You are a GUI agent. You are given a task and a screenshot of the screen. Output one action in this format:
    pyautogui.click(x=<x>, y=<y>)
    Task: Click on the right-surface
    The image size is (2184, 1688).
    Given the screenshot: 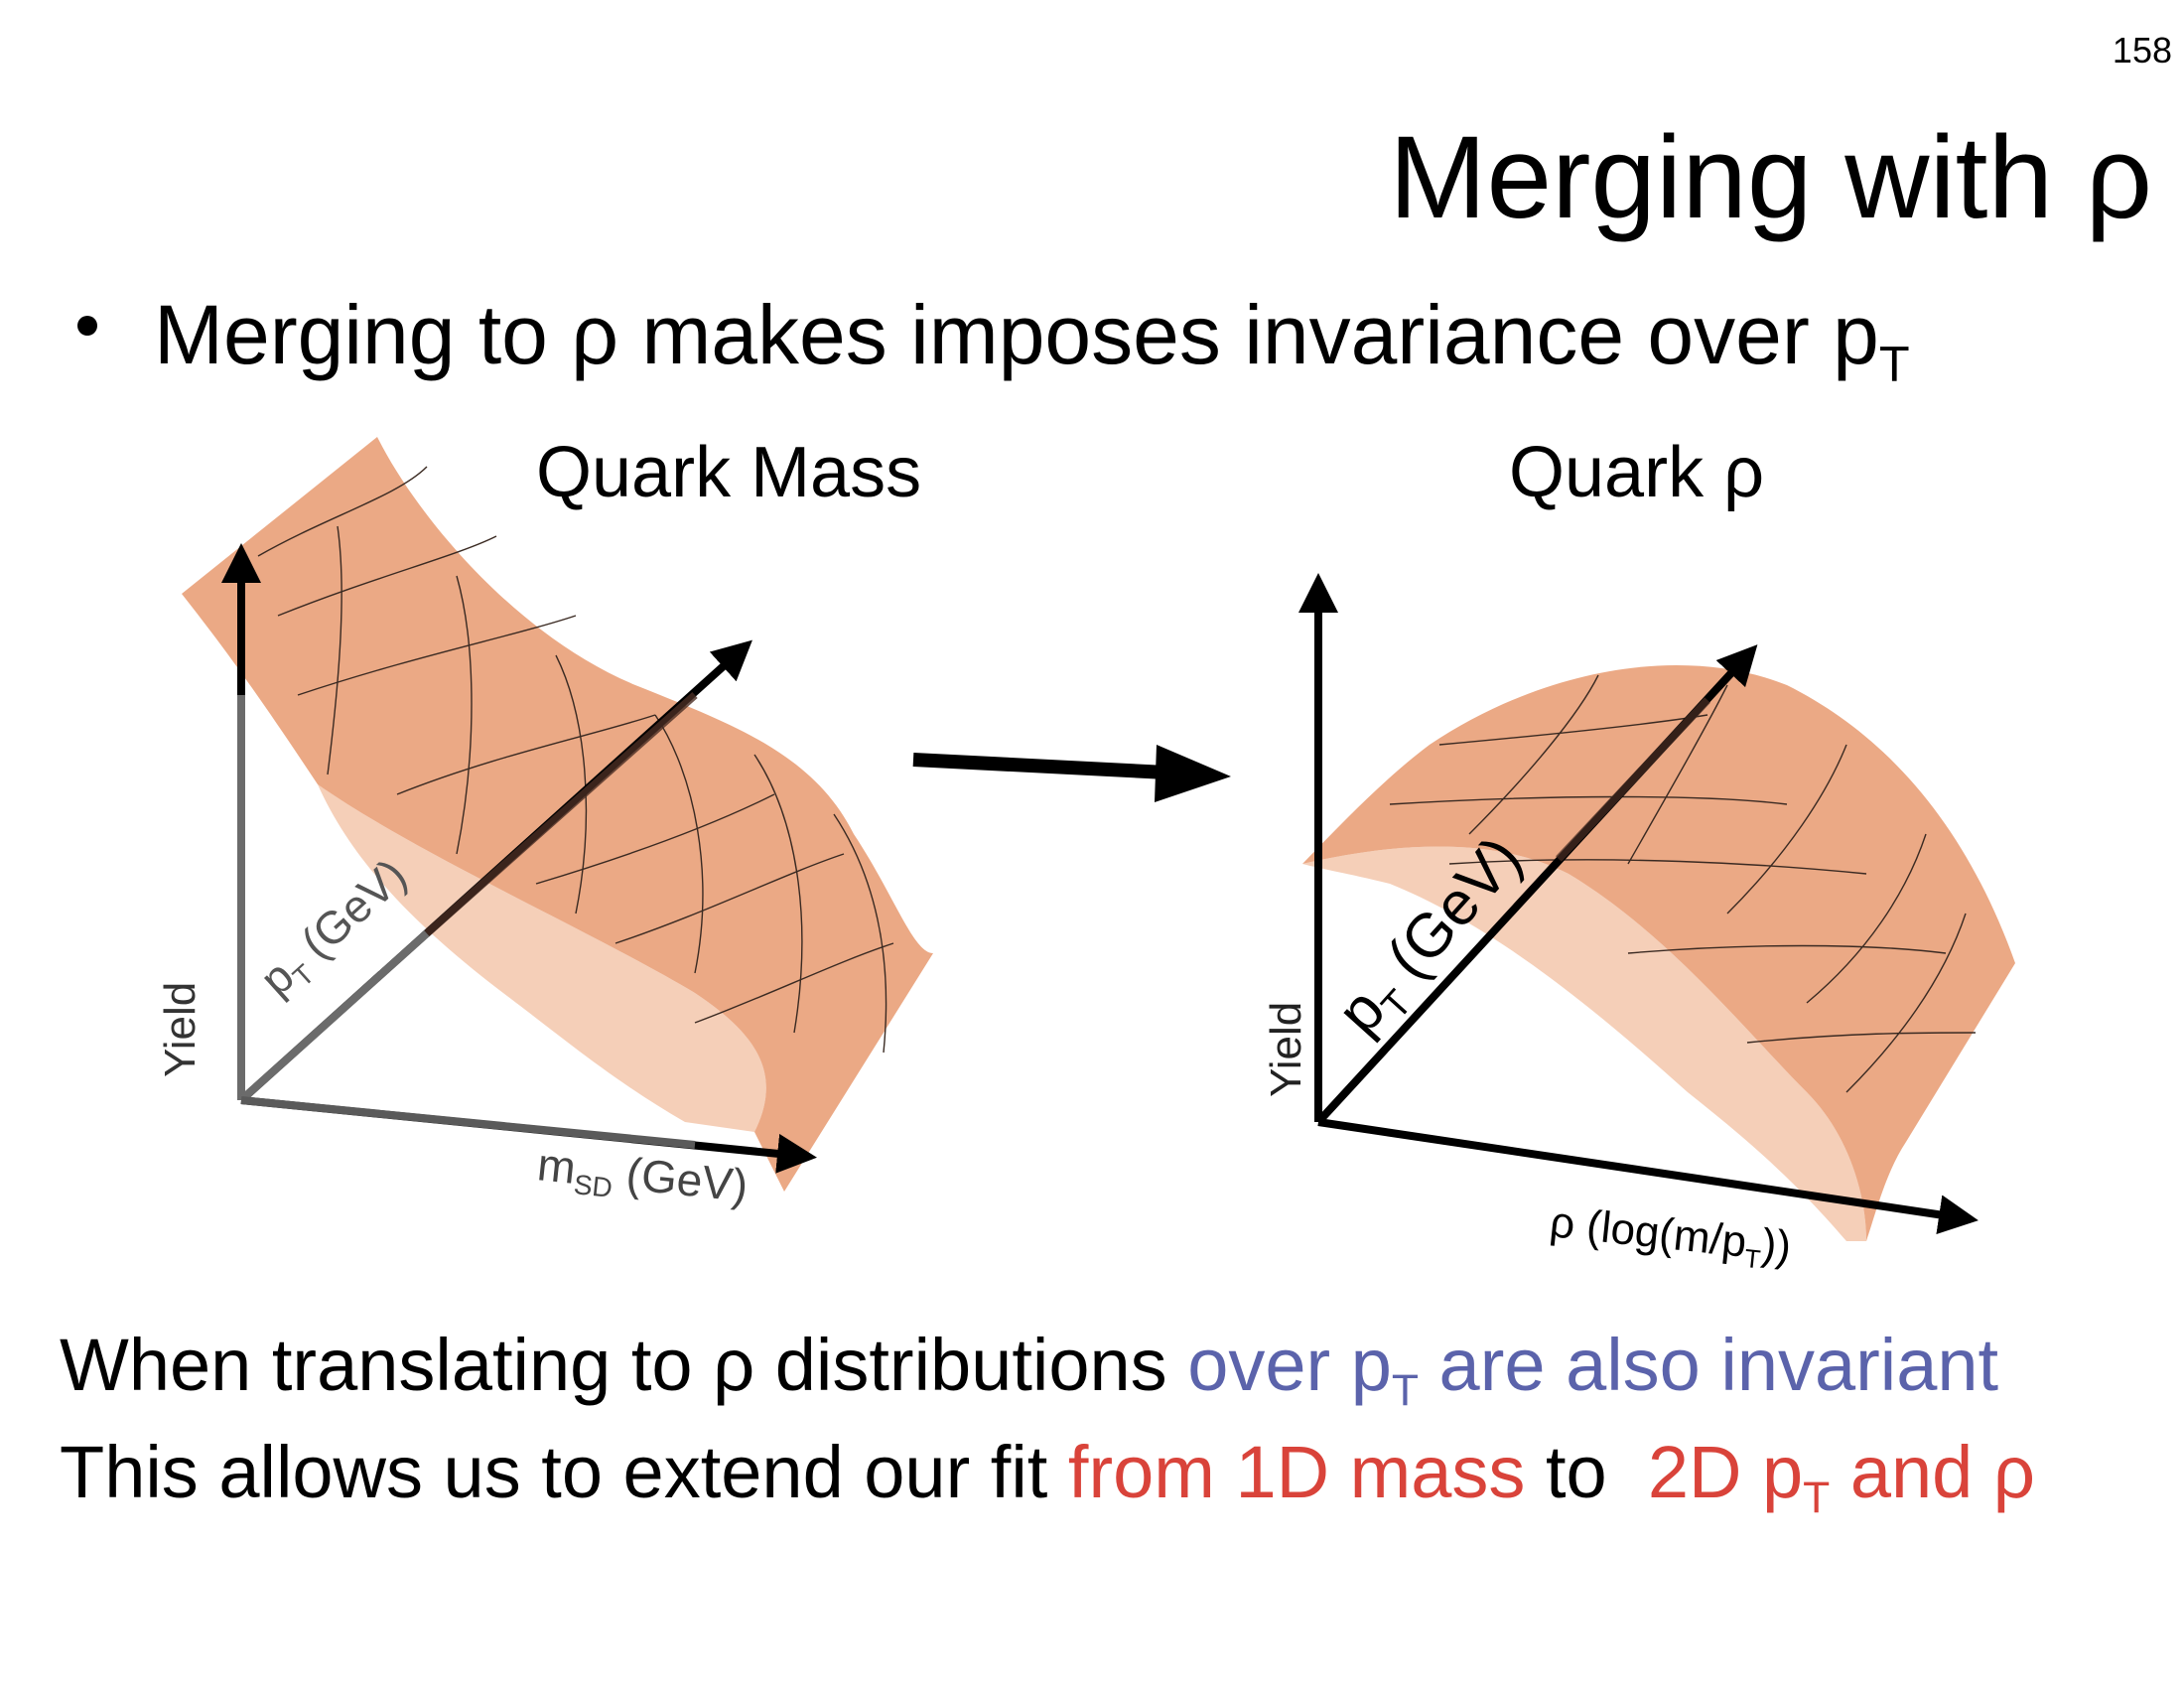 What is the action you would take?
    pyautogui.click(x=1658, y=953)
    